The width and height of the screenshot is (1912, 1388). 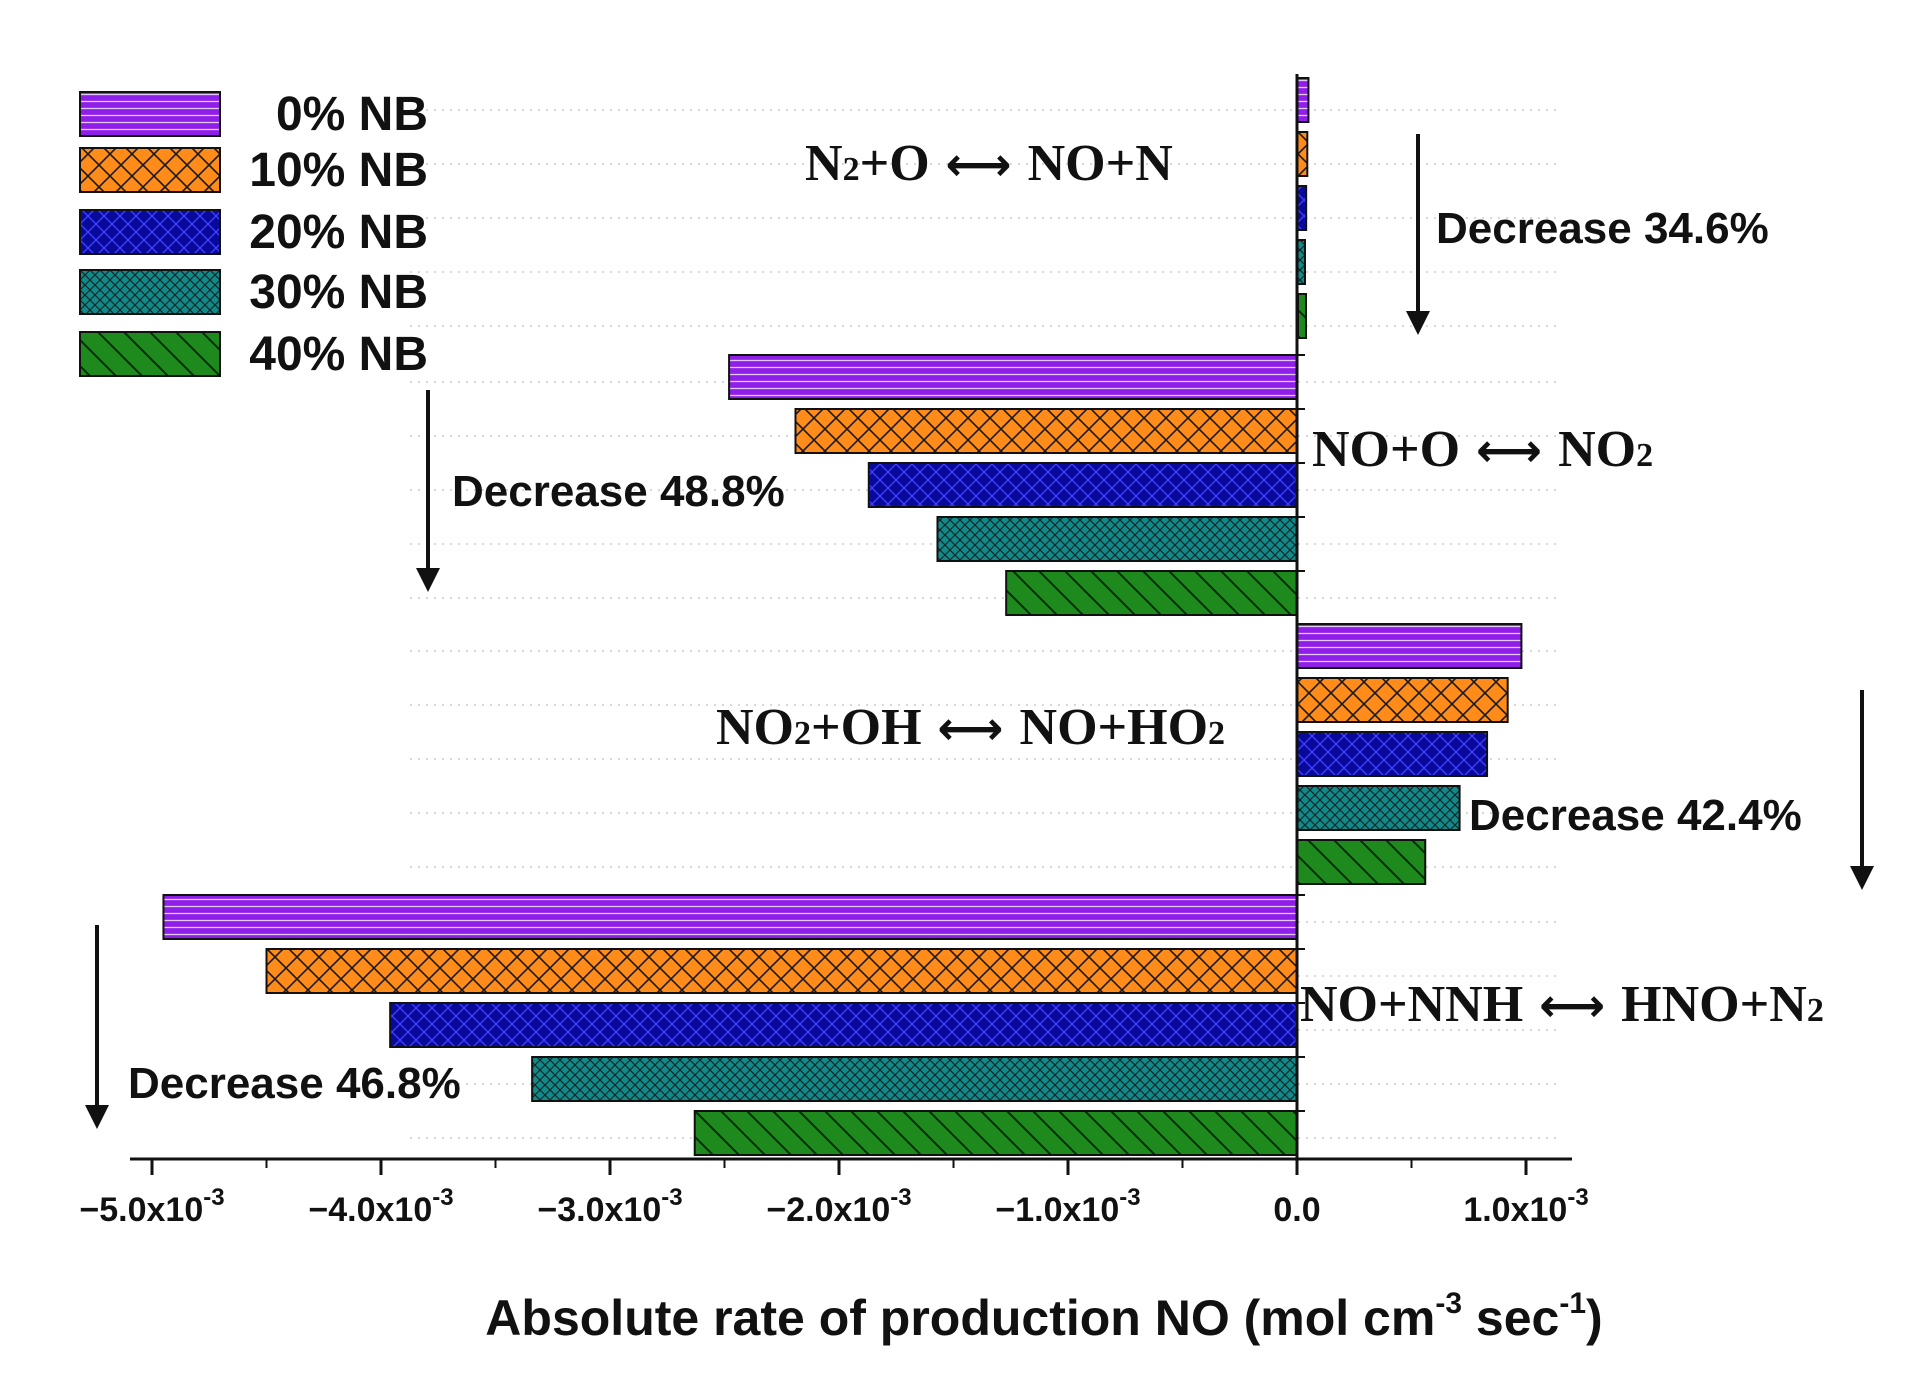 I want to click on reaction-label-3: NO2+OH ⟷ NO+HO2, so click(x=970, y=727).